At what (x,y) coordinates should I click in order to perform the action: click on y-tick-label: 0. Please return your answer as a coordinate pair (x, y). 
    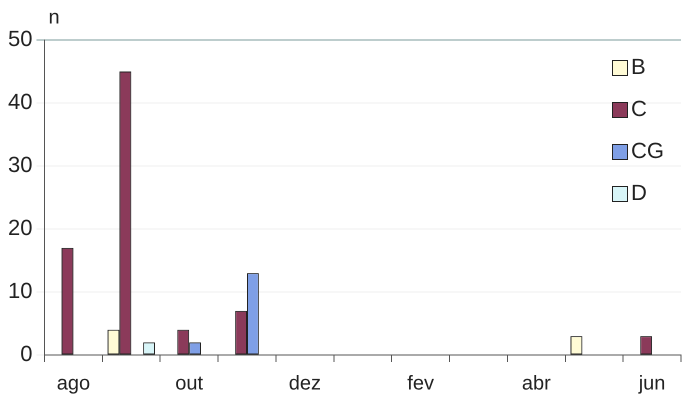
    Looking at the image, I should click on (26, 353).